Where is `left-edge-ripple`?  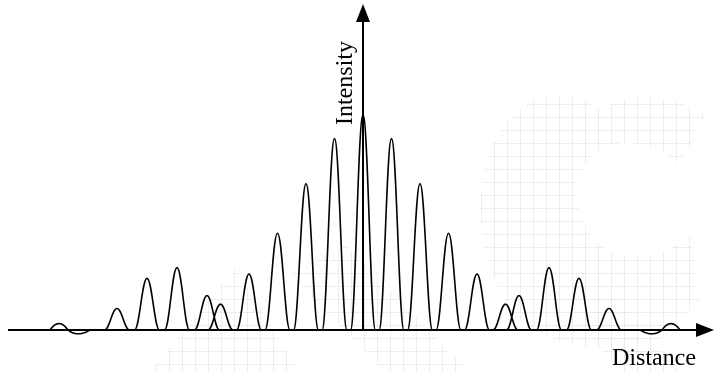 left-edge-ripple is located at coordinates (70, 328).